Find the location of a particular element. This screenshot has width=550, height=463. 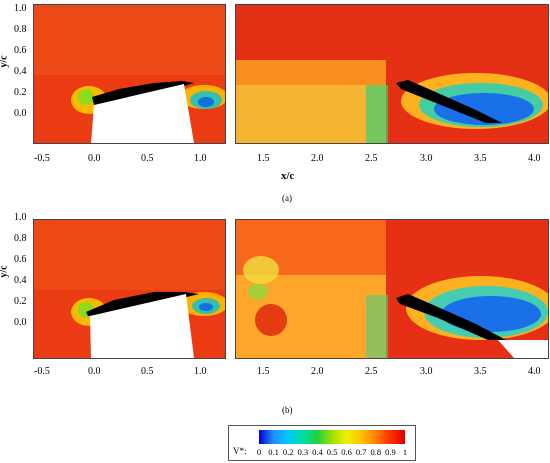

colorbar-tick: 0.7 is located at coordinates (361, 452).